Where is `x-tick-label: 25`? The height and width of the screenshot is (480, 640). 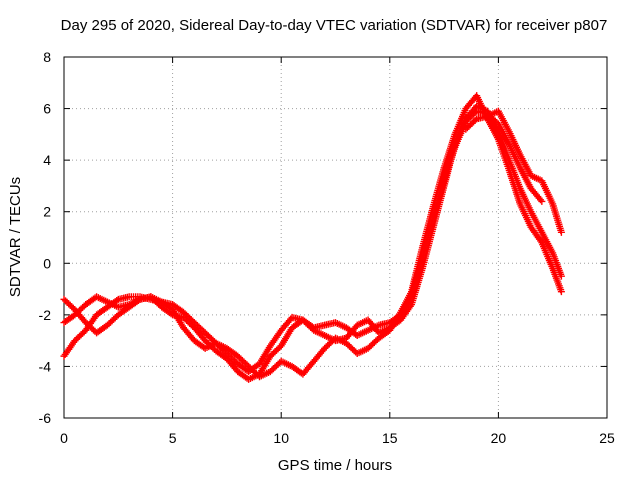 x-tick-label: 25 is located at coordinates (607, 438).